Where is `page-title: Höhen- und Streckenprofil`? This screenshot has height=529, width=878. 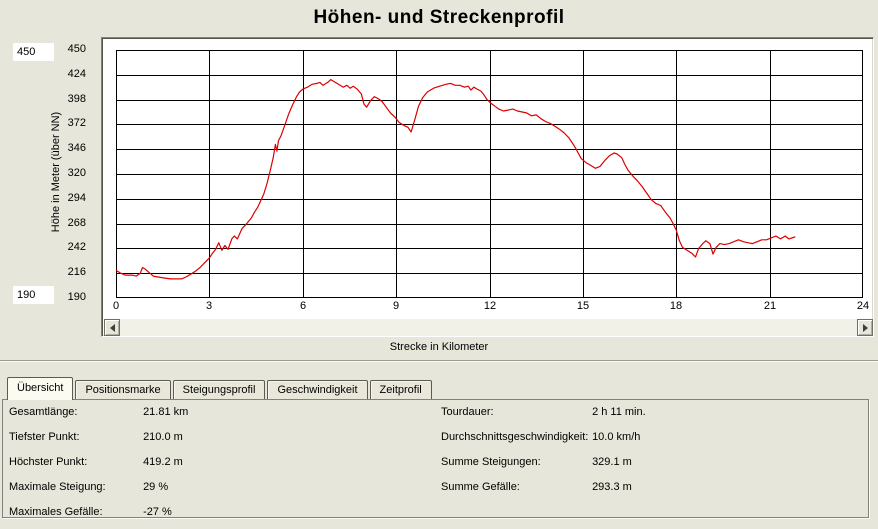
page-title: Höhen- und Streckenprofil is located at coordinates (439, 17).